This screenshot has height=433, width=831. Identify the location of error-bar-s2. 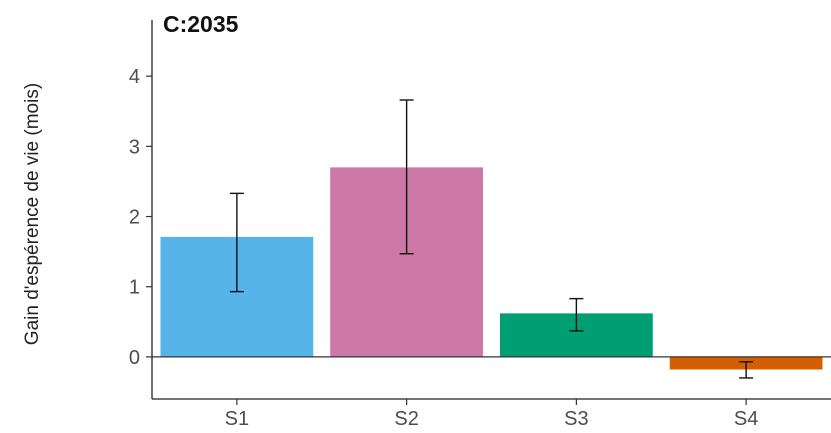
(406, 177).